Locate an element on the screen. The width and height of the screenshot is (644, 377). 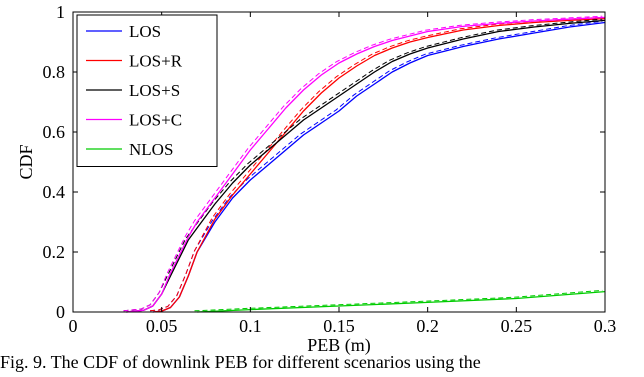
legend-label: NLOS is located at coordinates (151, 149).